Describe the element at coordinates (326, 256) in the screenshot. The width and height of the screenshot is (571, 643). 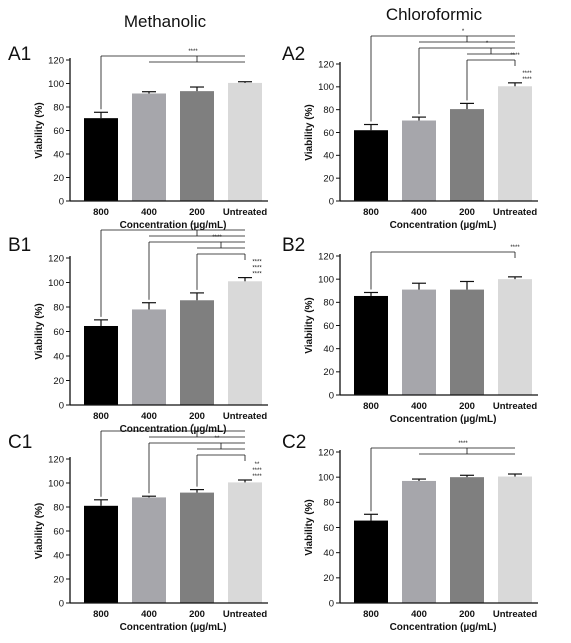
I see `y-tick-label-b2-6: 120` at that location.